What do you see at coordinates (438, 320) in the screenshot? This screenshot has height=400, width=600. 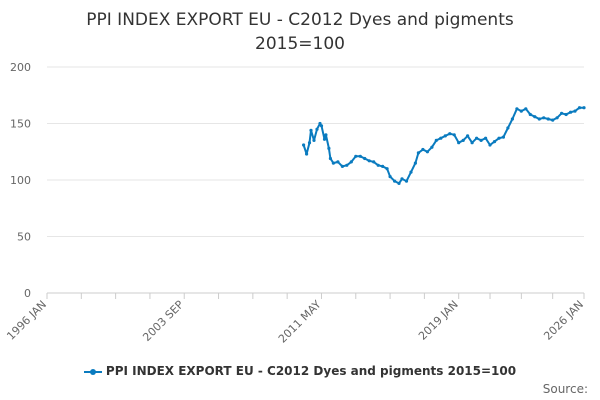 I see `x-tick-label-3: 2019 JAN` at bounding box center [438, 320].